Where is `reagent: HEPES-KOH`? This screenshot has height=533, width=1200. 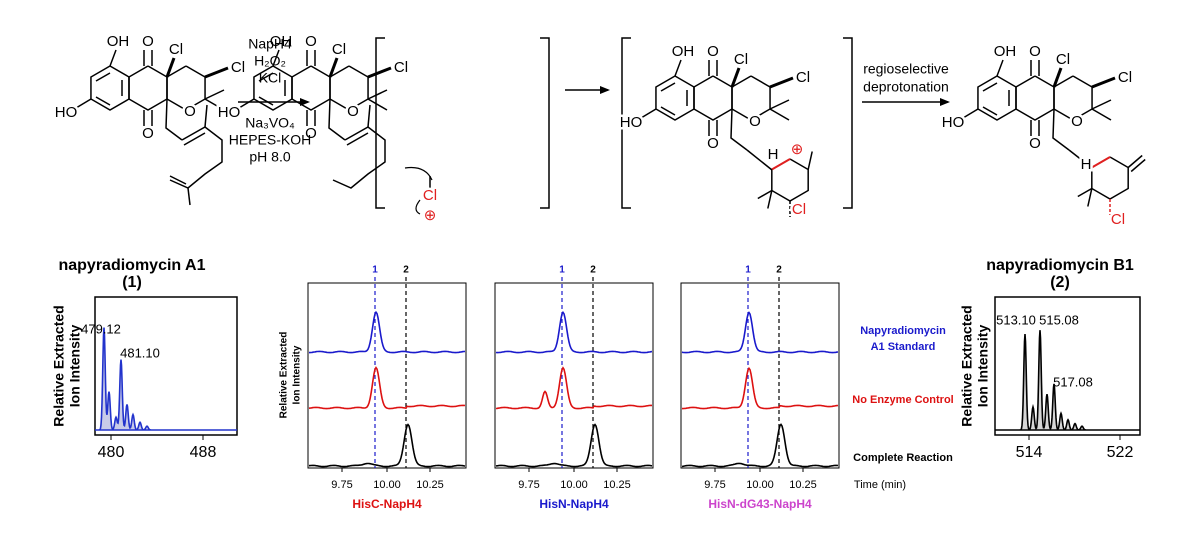
reagent: HEPES-KOH is located at coordinates (270, 140).